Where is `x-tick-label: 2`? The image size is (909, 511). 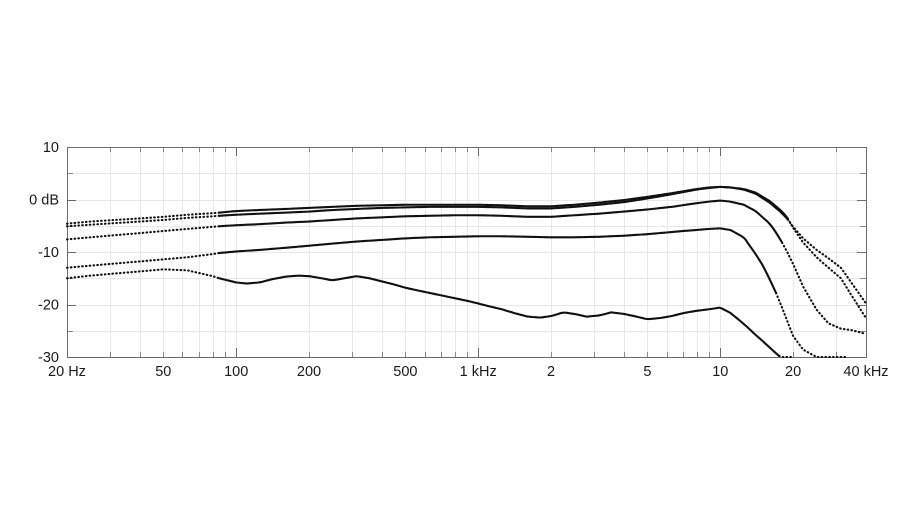 x-tick-label: 2 is located at coordinates (551, 372).